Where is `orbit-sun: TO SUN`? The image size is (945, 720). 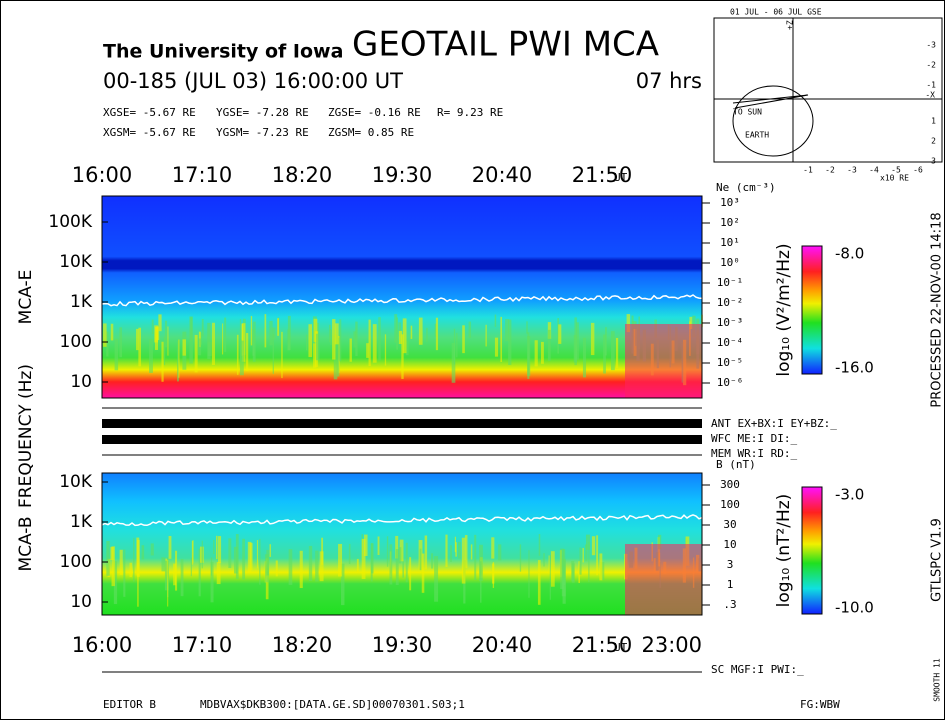
orbit-sun: TO SUN is located at coordinates (747, 112).